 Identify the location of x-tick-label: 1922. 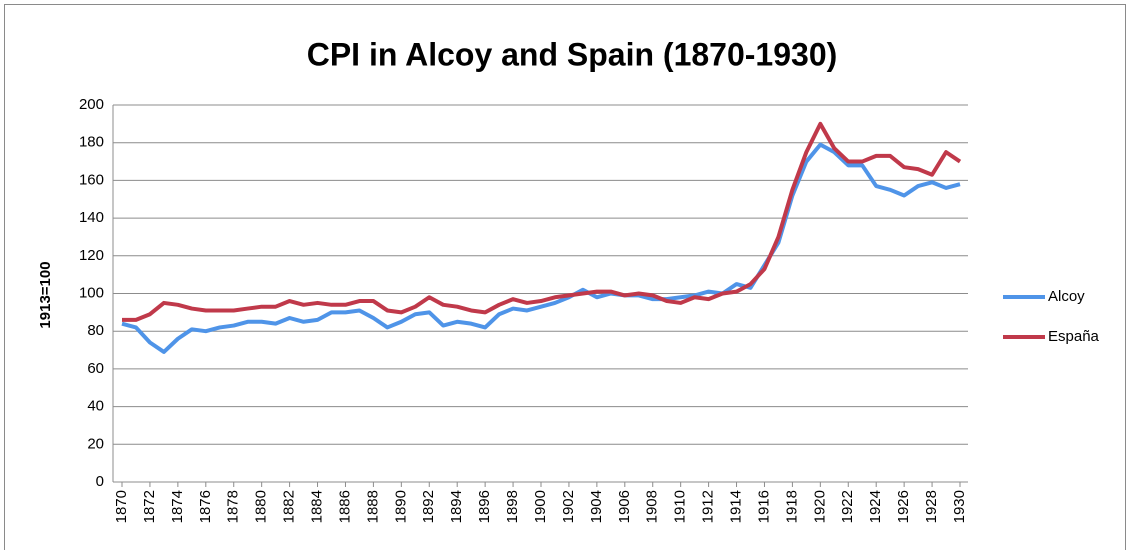
(847, 506).